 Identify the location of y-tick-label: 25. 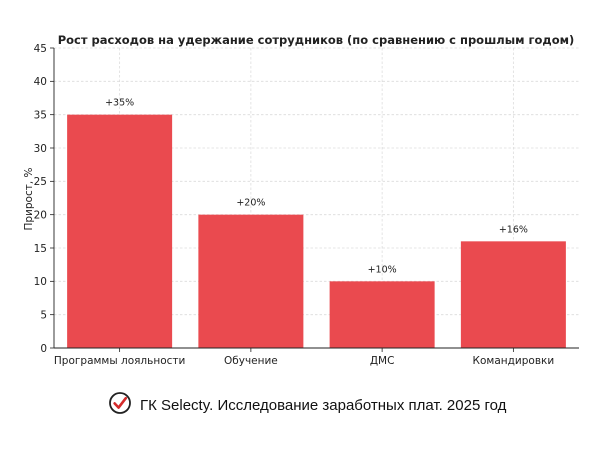
(40, 182).